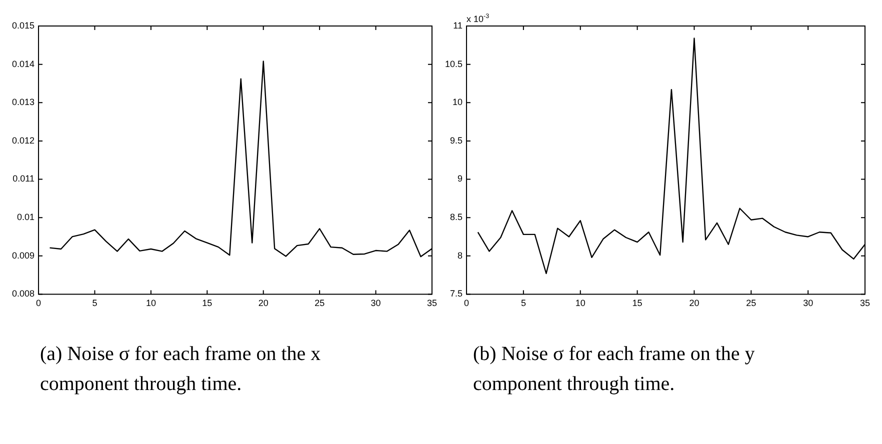  What do you see at coordinates (460, 255) in the screenshot?
I see `y-tick-label: 8` at bounding box center [460, 255].